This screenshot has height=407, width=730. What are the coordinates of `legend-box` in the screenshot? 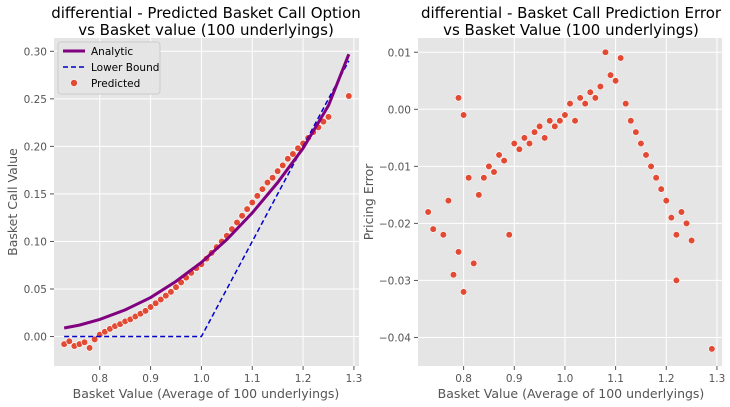 It's located at (109, 68).